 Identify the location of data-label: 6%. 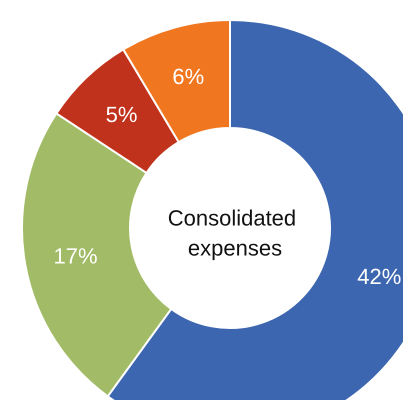
(188, 77).